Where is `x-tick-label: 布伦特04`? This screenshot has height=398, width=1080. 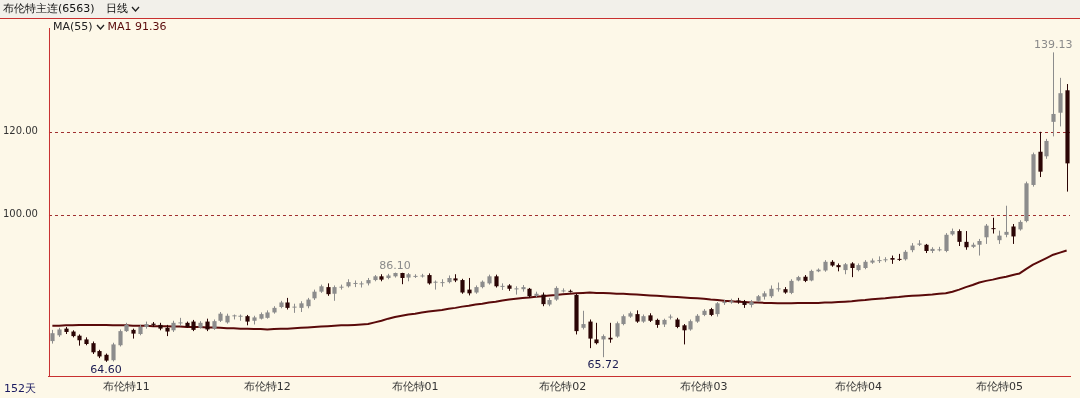
x-tick-label: 布伦特04 is located at coordinates (858, 387).